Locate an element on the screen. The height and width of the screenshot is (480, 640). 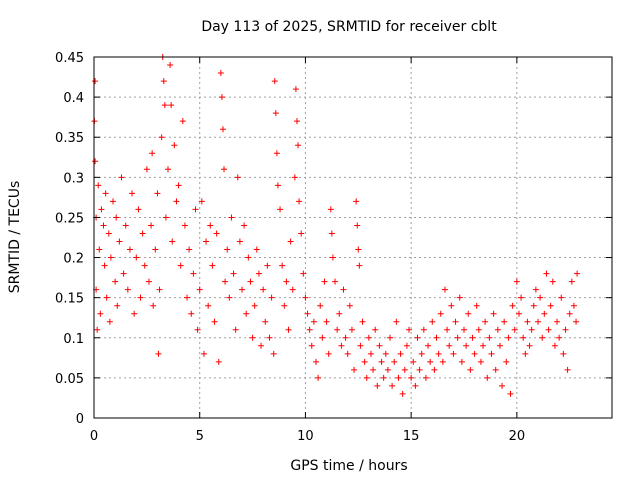
y-tick-label: 0.35 is located at coordinates (69, 138).